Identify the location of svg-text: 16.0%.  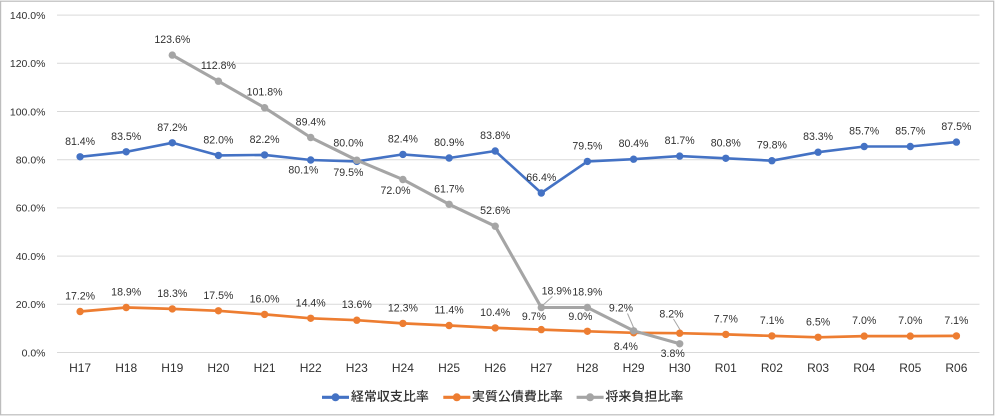
(265, 299).